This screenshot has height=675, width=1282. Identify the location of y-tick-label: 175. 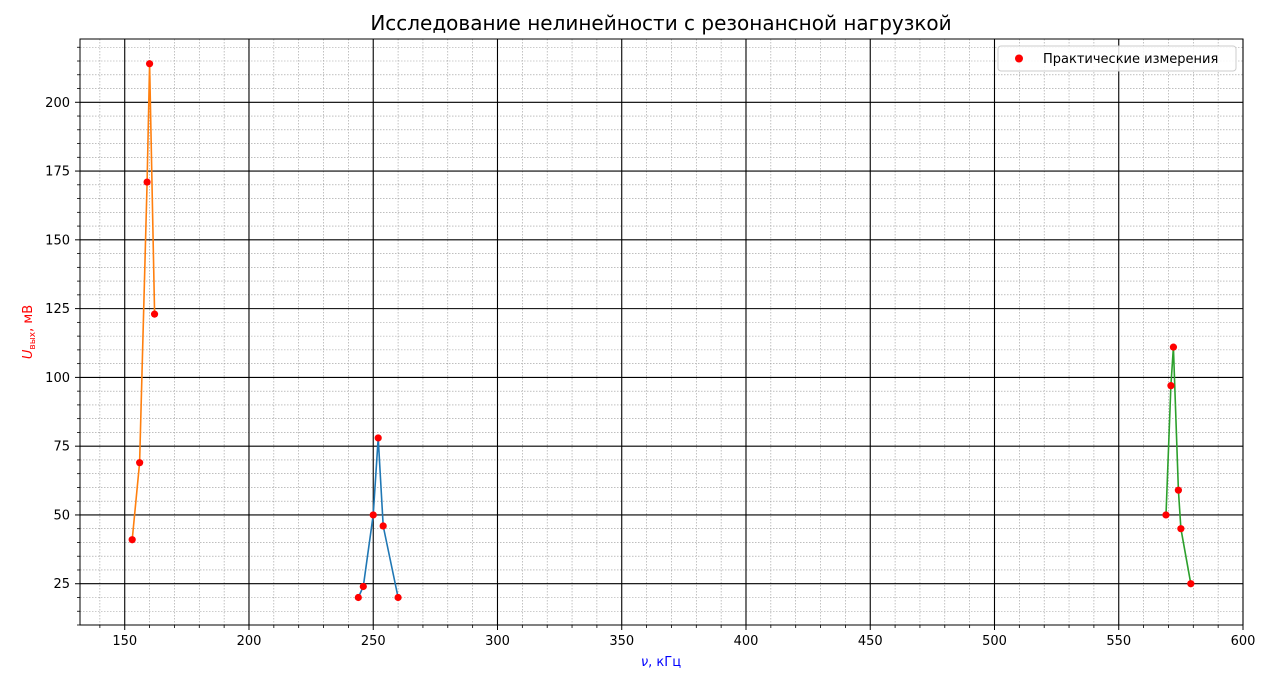
(57, 172).